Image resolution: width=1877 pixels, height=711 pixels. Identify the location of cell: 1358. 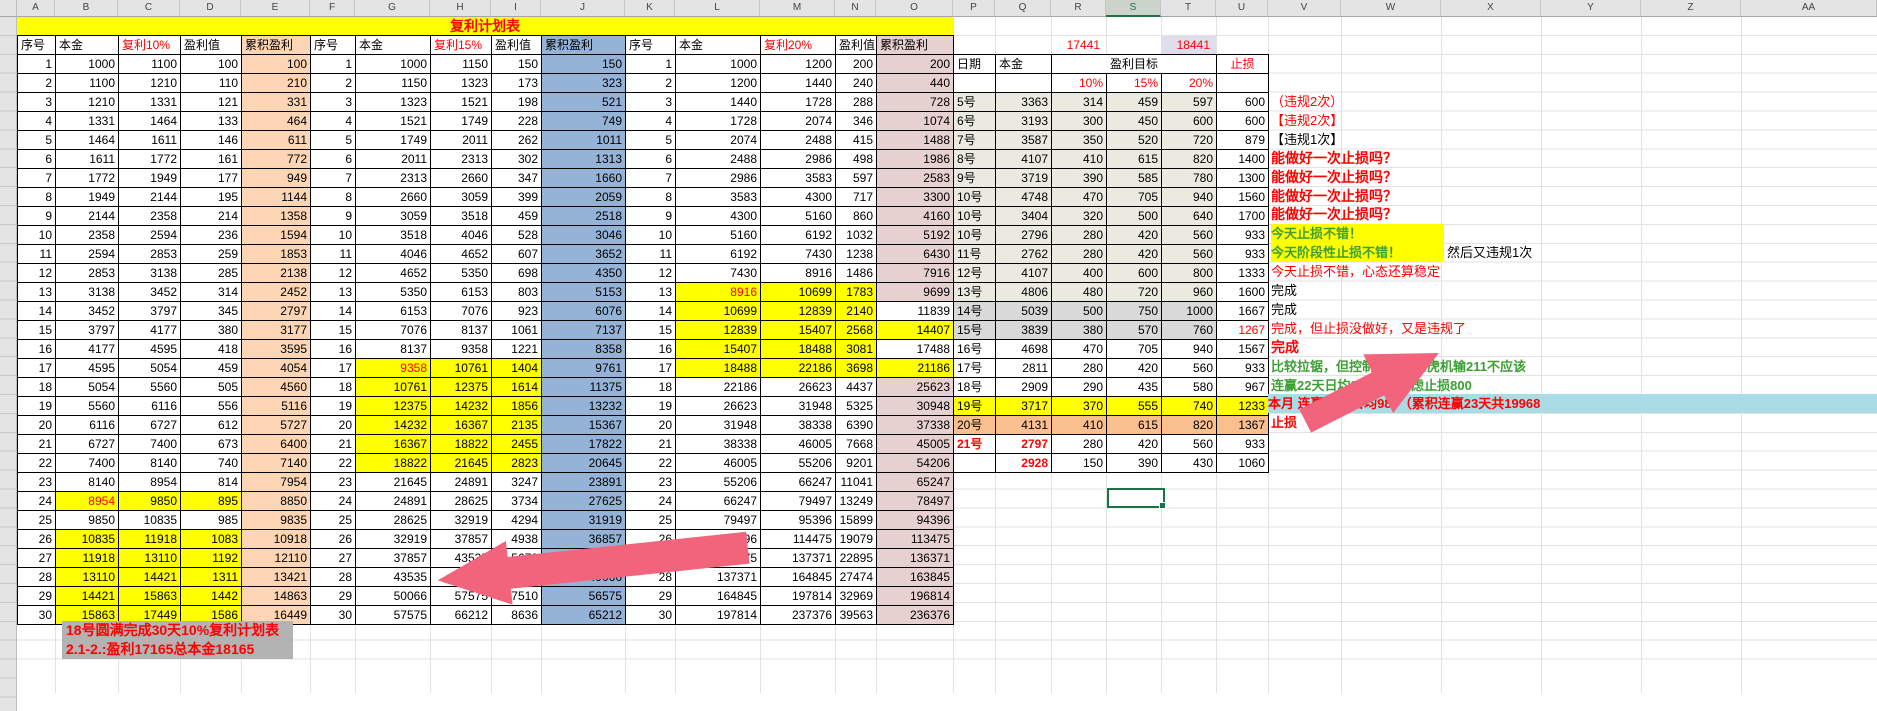
(276, 216).